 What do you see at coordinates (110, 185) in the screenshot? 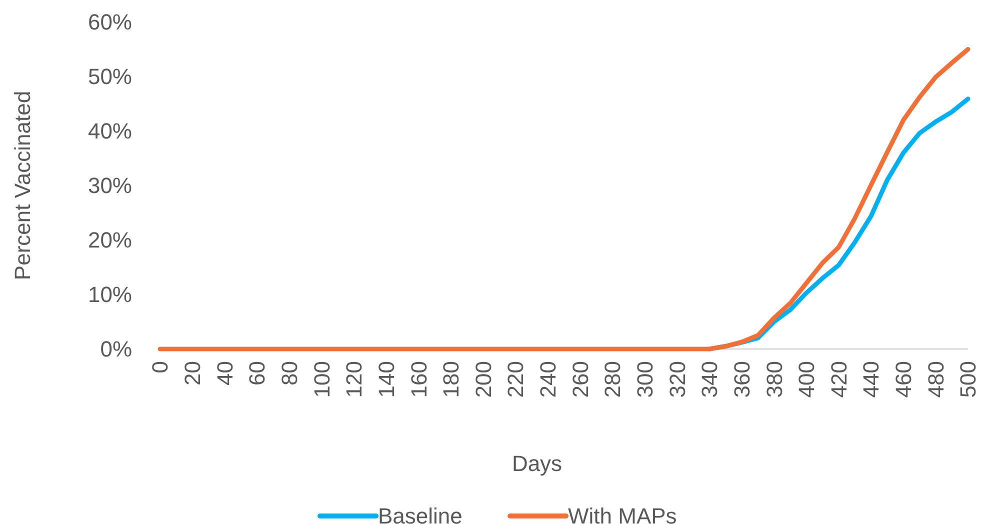
I see `y-tick-label: 30%` at bounding box center [110, 185].